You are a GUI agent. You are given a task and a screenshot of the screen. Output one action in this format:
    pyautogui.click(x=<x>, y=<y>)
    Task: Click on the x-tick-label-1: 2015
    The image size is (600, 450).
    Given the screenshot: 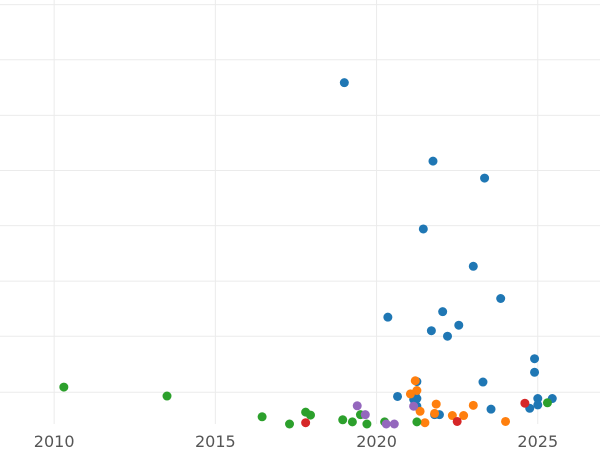 What is the action you would take?
    pyautogui.click(x=215, y=441)
    